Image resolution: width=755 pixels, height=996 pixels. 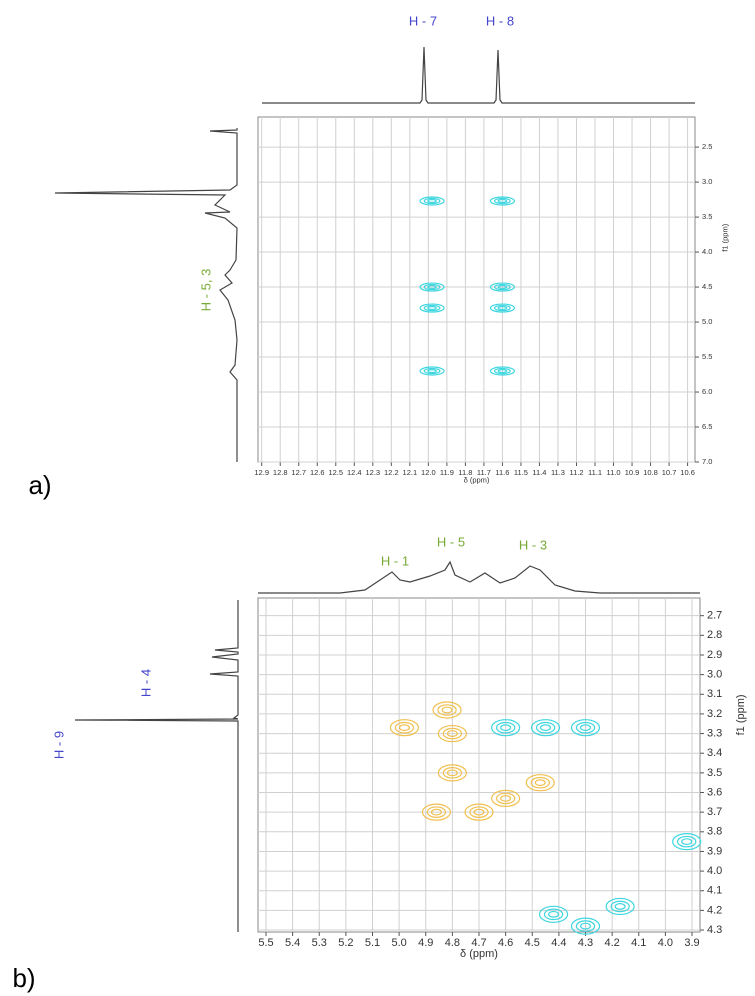 What do you see at coordinates (265, 943) in the screenshot?
I see `x-tick-label: 5.5` at bounding box center [265, 943].